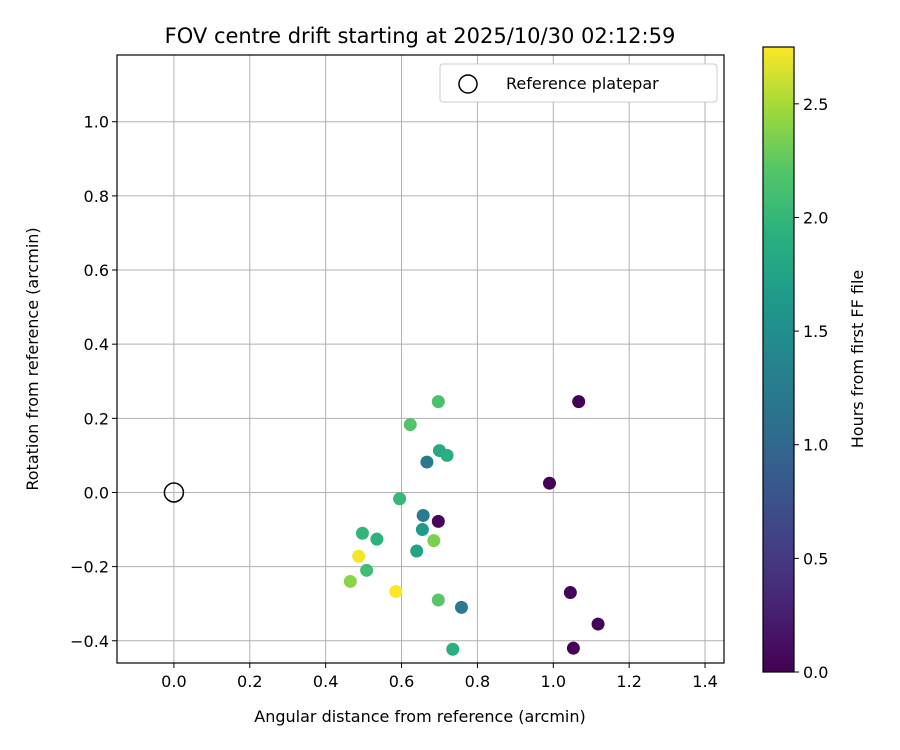 The height and width of the screenshot is (750, 900). Describe the element at coordinates (439, 677) in the screenshot. I see `x-axis-ticks: 0.0 0.2 0.4 0.6 0.8 1.0 1.2 1.4` at that location.